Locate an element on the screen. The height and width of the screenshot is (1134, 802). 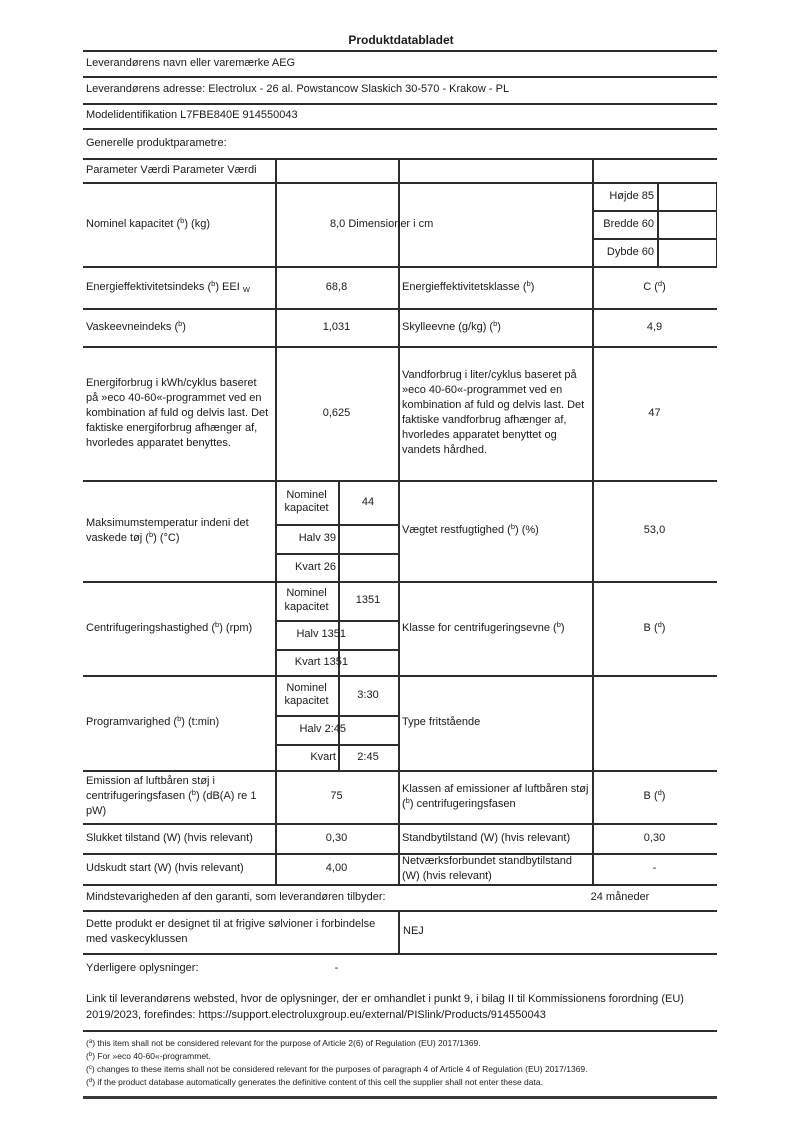
label-nominal-capacity: Nominel kapacitet (b) (kg) is located at coordinates (148, 222).